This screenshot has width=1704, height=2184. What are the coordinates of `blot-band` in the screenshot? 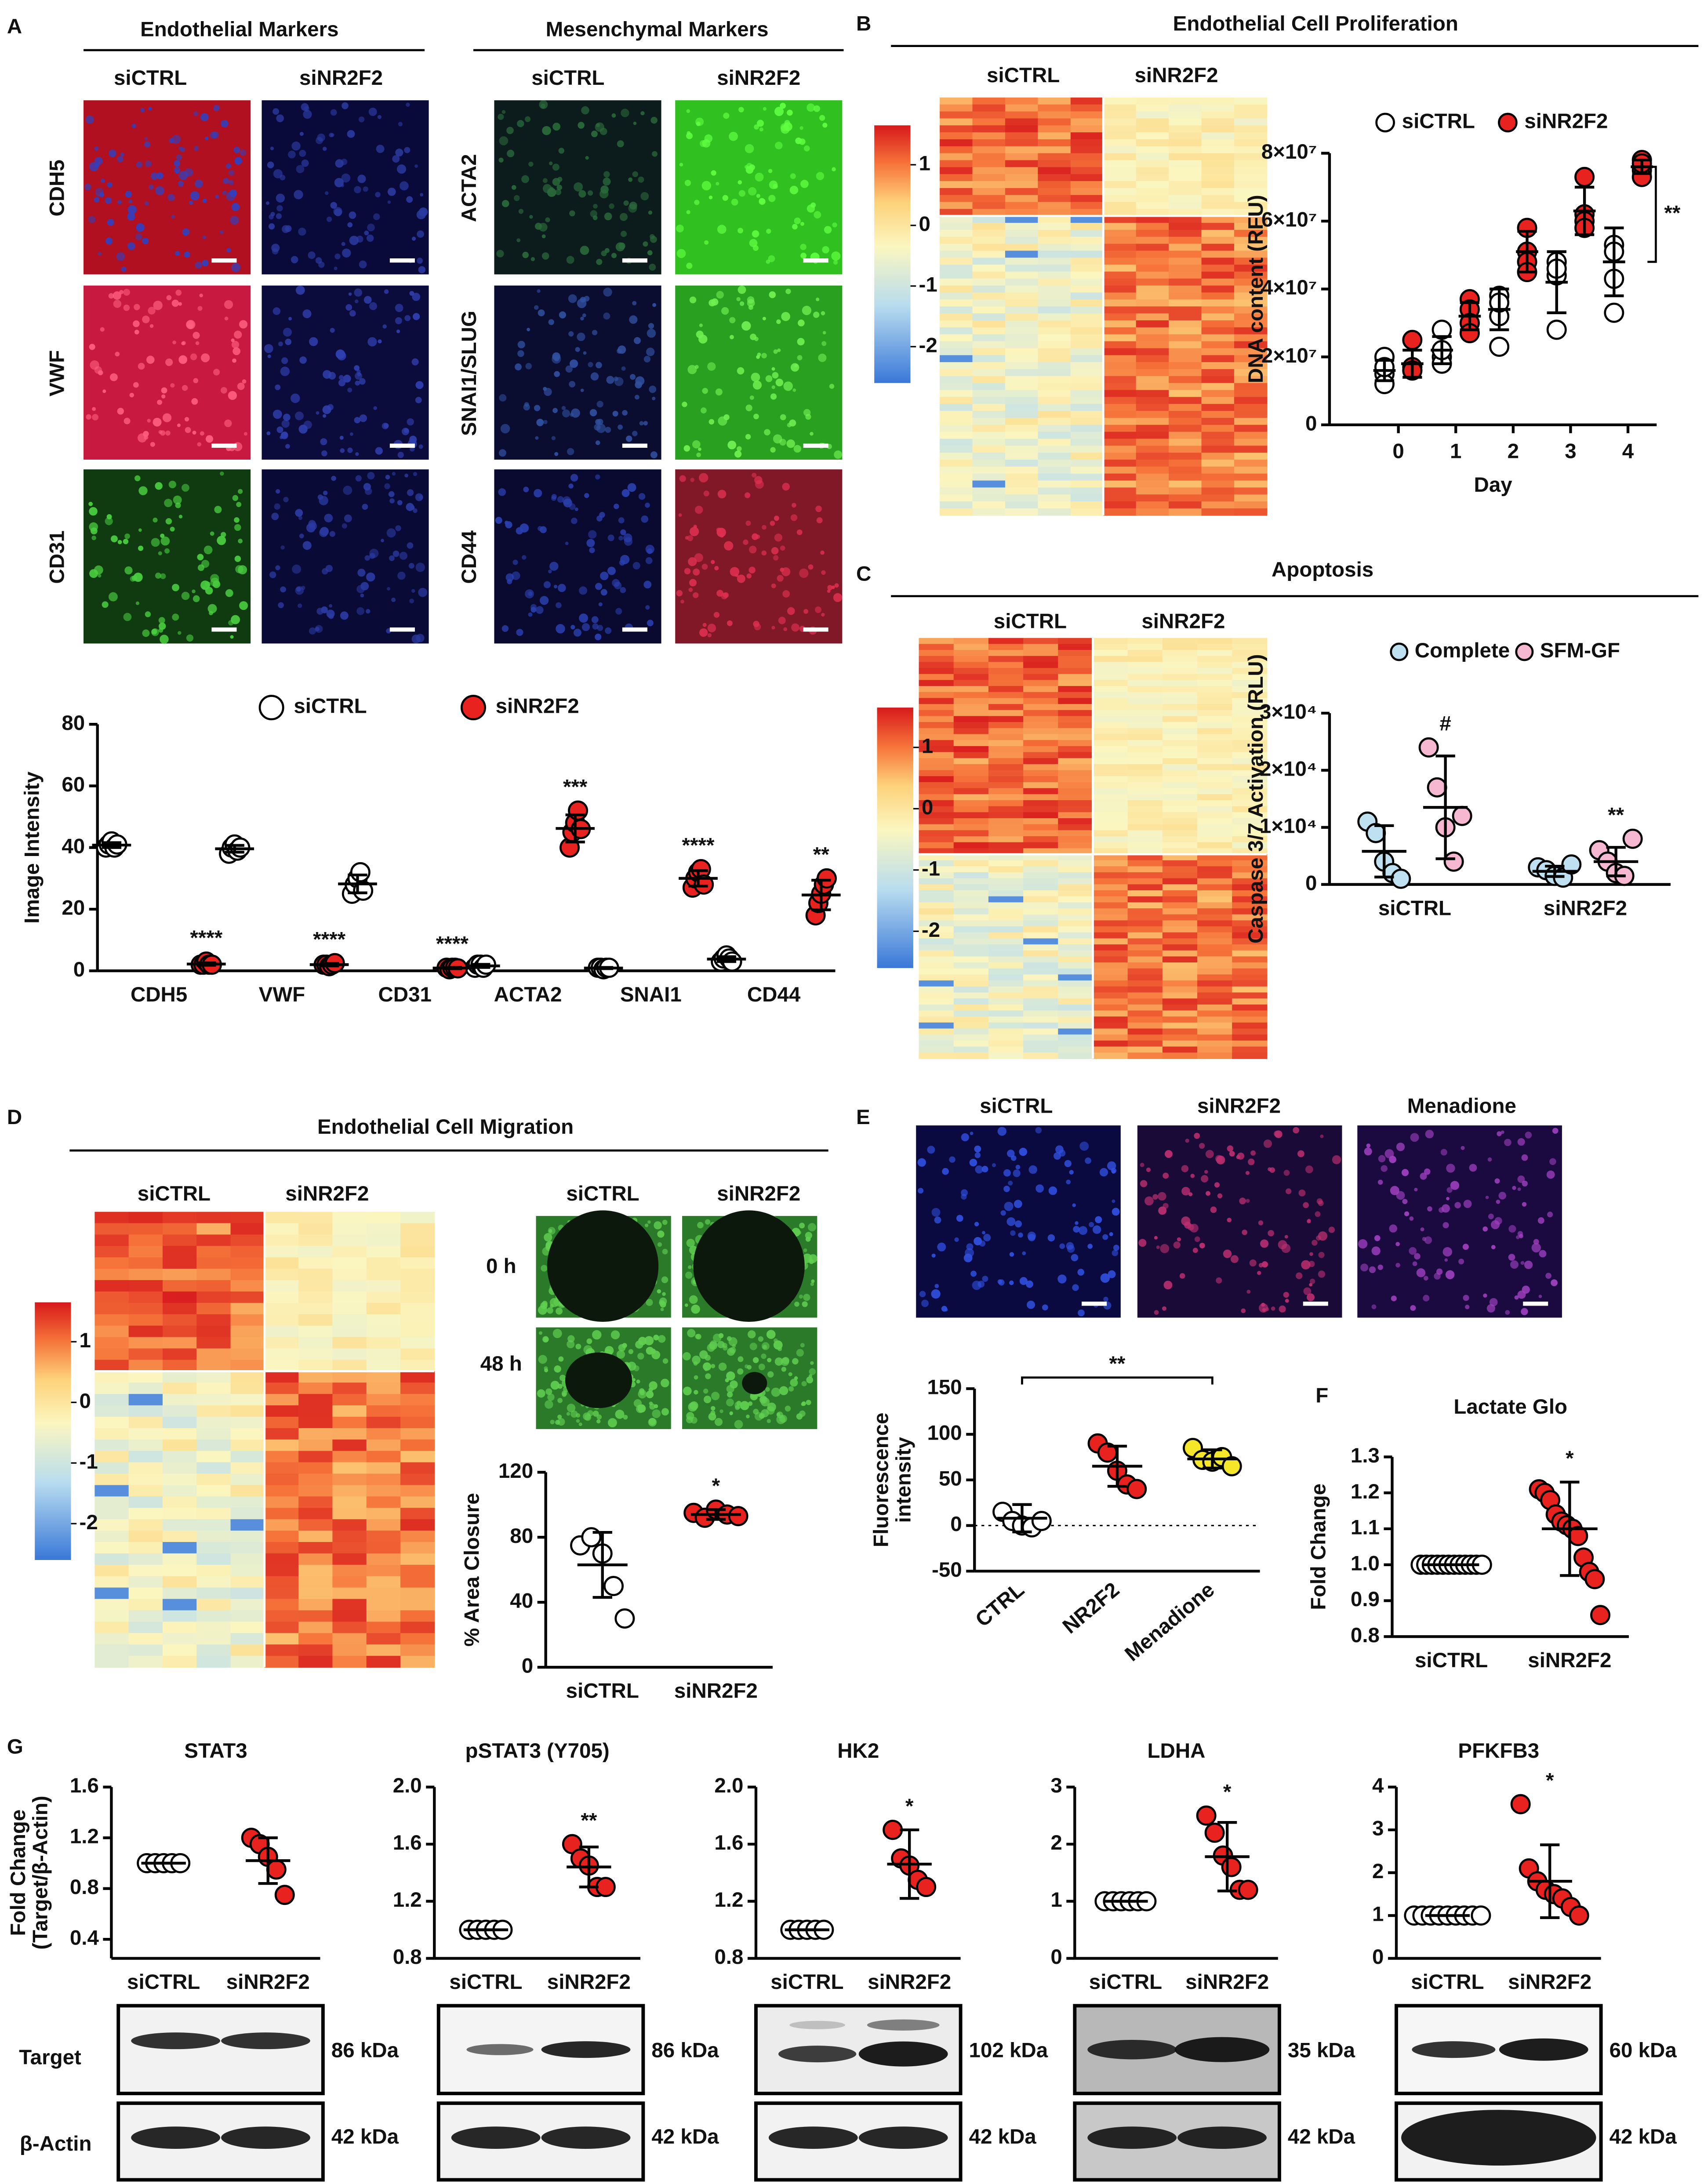 It's located at (817, 2054).